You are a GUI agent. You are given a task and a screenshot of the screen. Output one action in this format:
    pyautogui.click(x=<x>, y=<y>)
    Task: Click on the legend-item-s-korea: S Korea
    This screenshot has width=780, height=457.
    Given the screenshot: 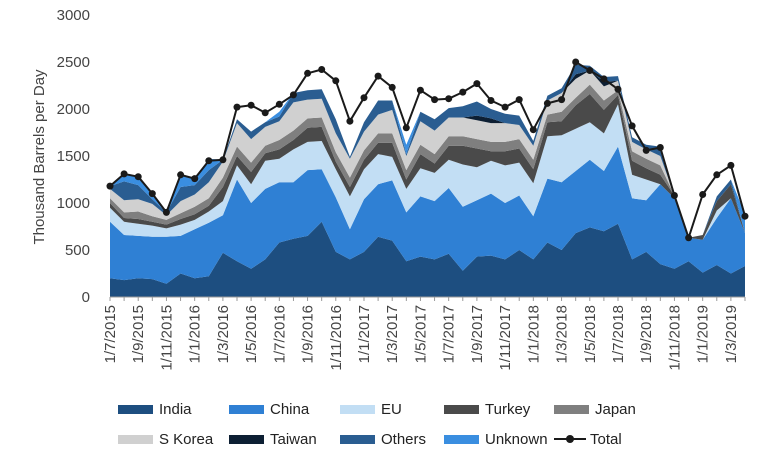 What is the action you would take?
    pyautogui.click(x=173, y=439)
    